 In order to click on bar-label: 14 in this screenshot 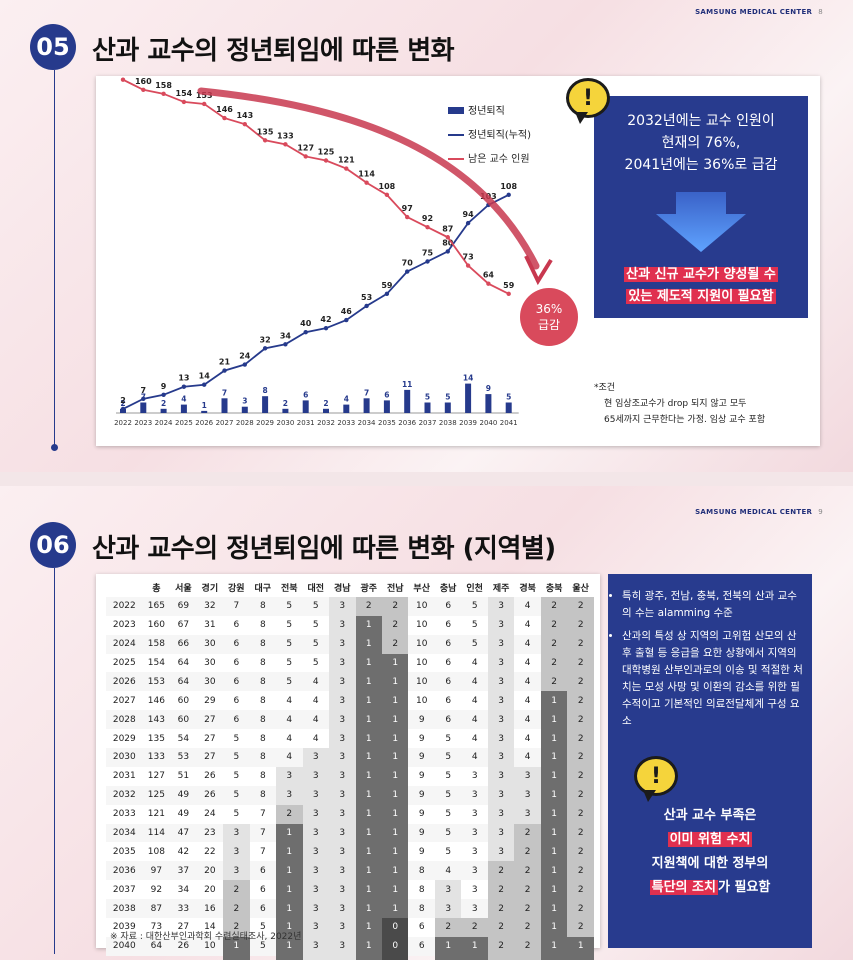, I will do `click(468, 378)`.